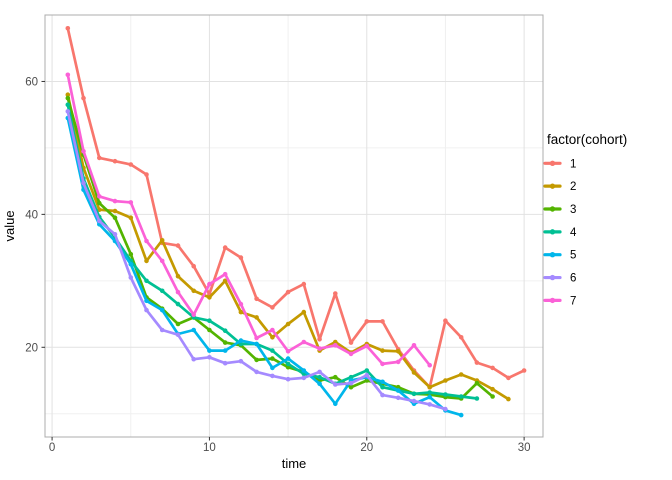 The height and width of the screenshot is (480, 672). Describe the element at coordinates (559, 164) in the screenshot. I see `legend-entry: 1` at that location.